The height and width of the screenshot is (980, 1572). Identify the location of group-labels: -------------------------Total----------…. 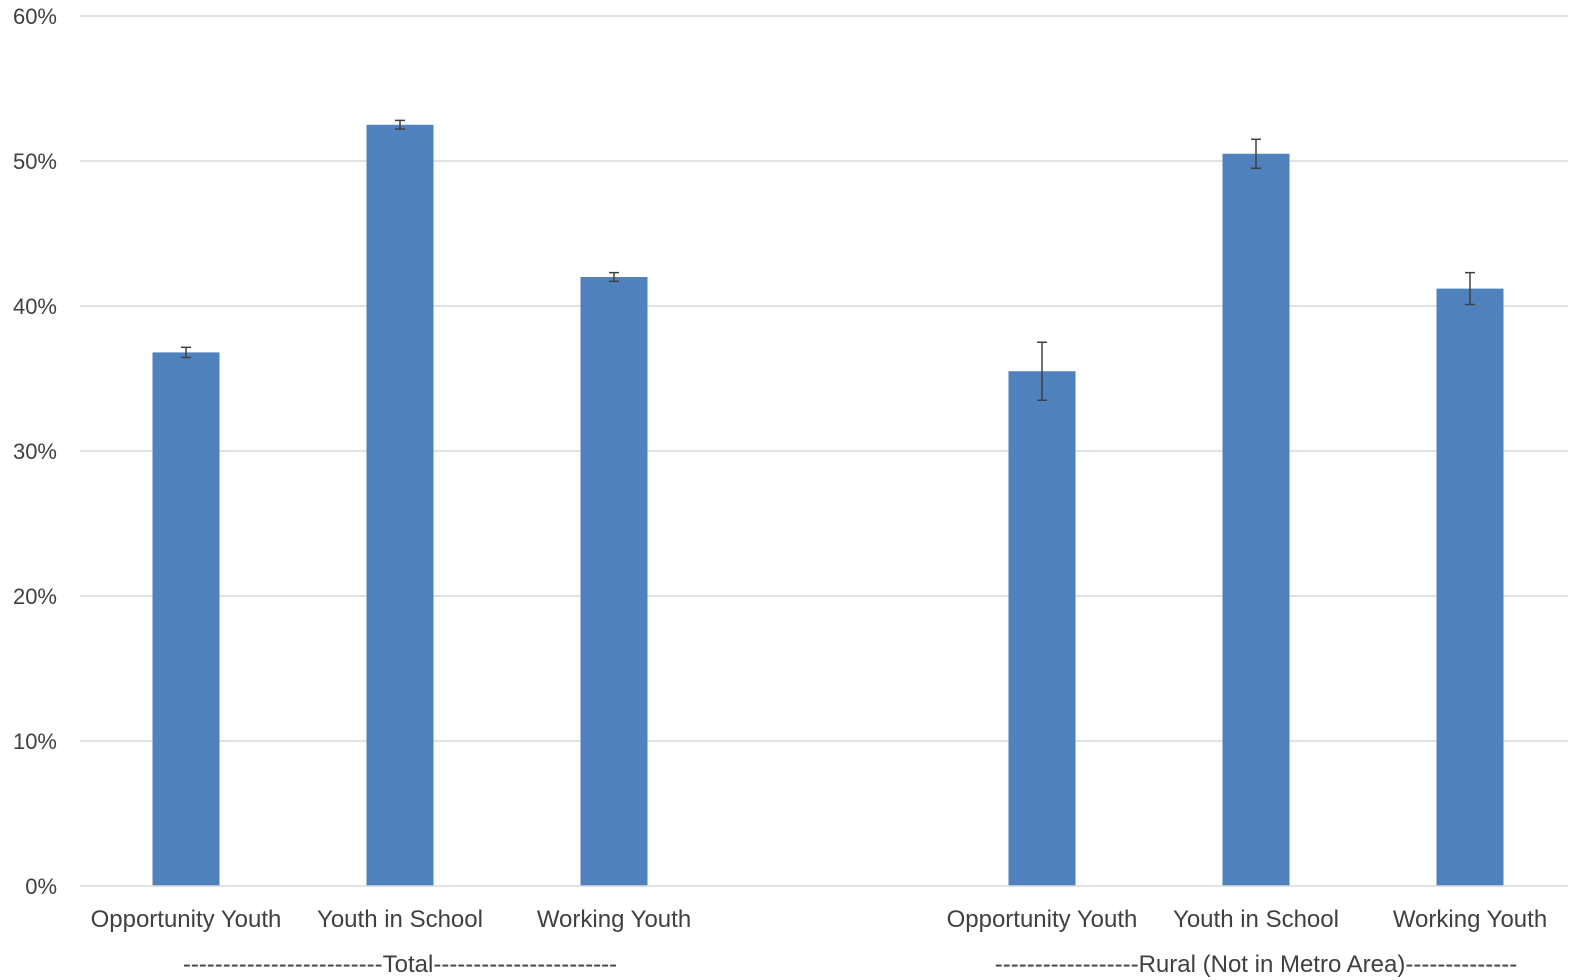
(850, 964).